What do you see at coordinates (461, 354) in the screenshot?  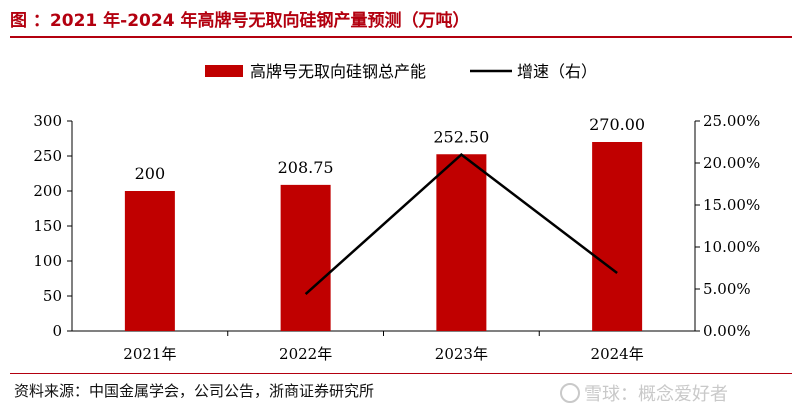 I see `x-tick-label: 2023年` at bounding box center [461, 354].